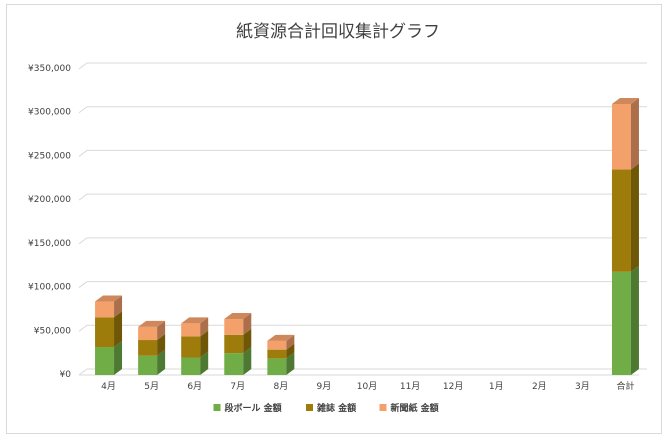 The image size is (670, 442). What do you see at coordinates (49, 288) in the screenshot?
I see `y-tick-label: ¥100,000` at bounding box center [49, 288].